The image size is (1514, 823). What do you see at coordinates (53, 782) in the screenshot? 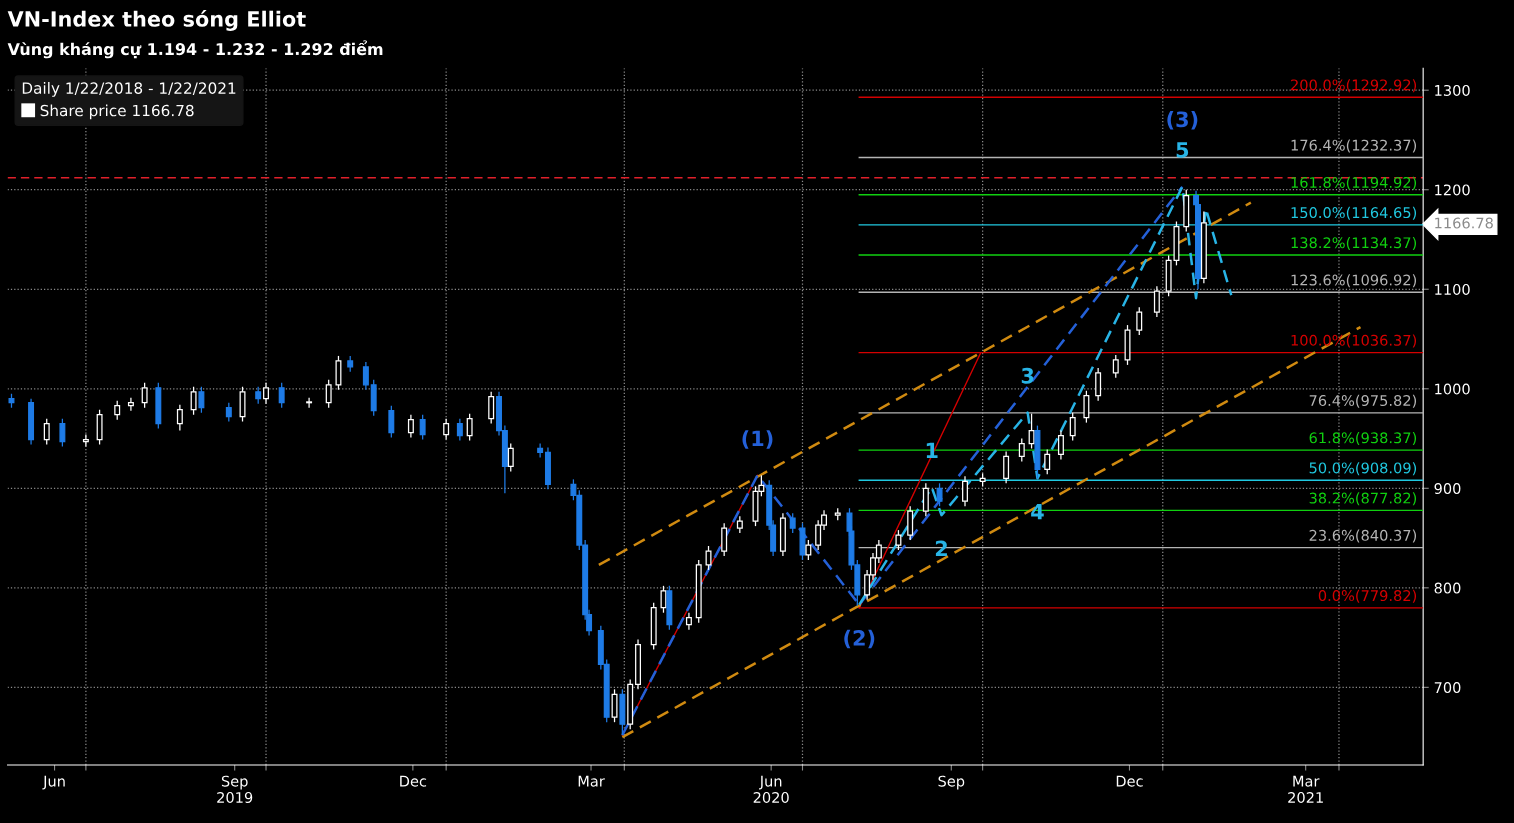
I see `x-tick-label: Jun` at bounding box center [53, 782].